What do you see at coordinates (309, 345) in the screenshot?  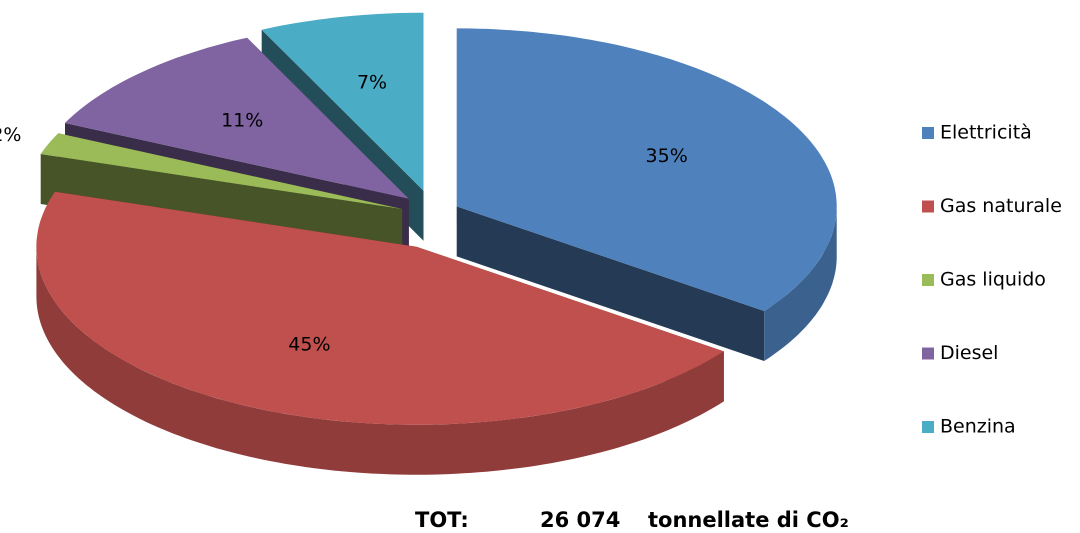 I see `data-label: 45%` at bounding box center [309, 345].